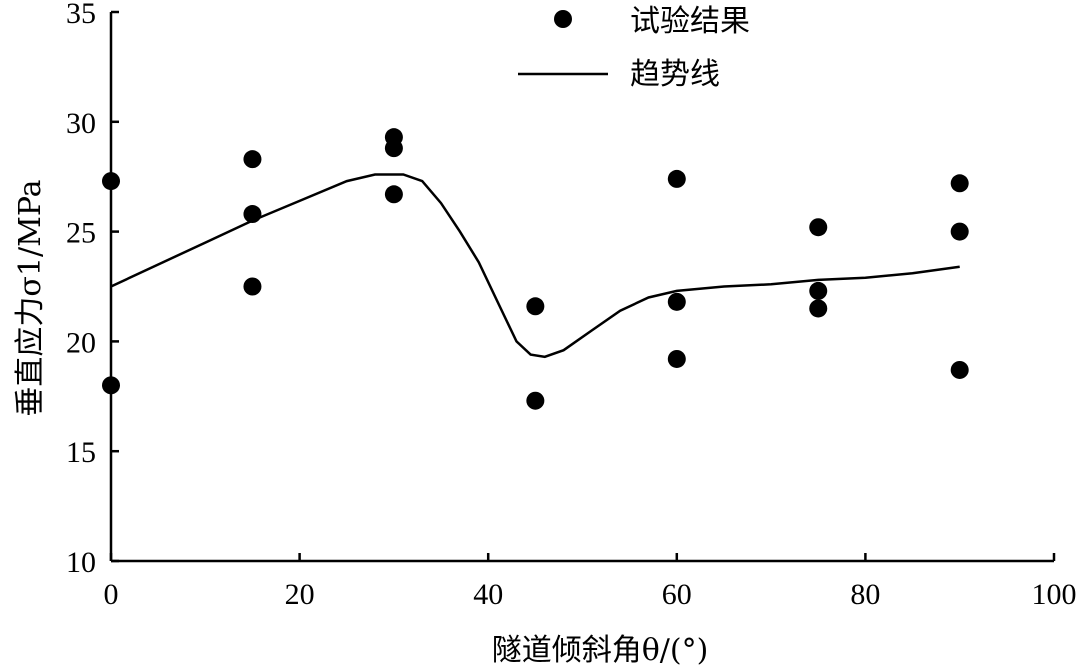  What do you see at coordinates (488, 594) in the screenshot?
I see `x-tick-label: 40` at bounding box center [488, 594].